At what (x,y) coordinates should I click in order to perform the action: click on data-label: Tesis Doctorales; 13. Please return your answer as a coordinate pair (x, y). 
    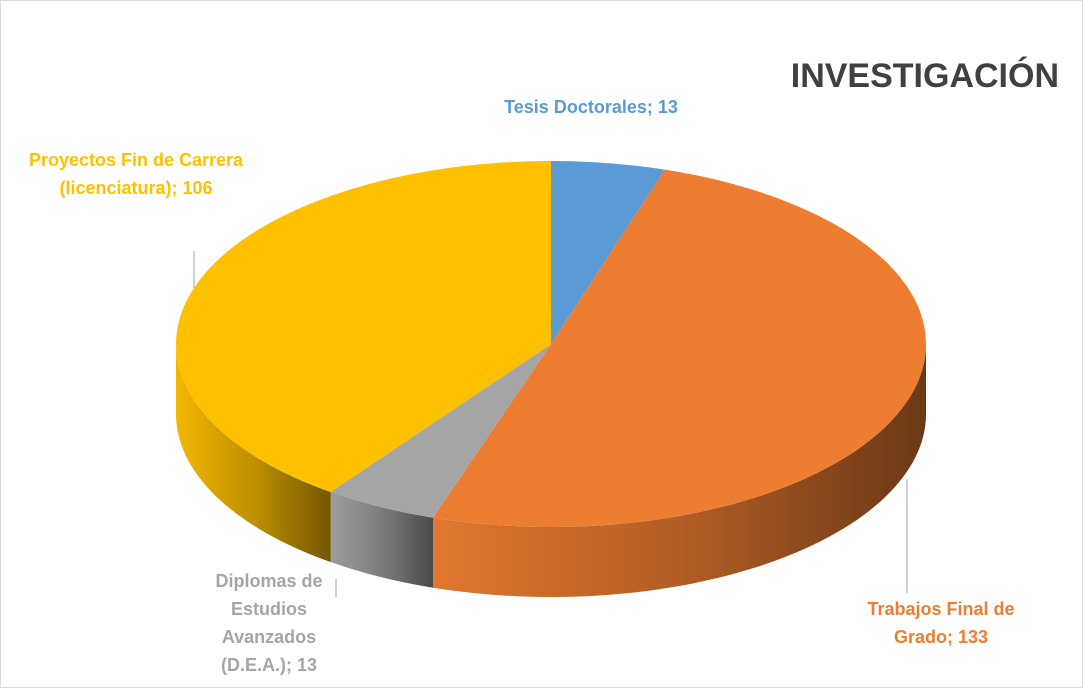
    Looking at the image, I should click on (591, 107).